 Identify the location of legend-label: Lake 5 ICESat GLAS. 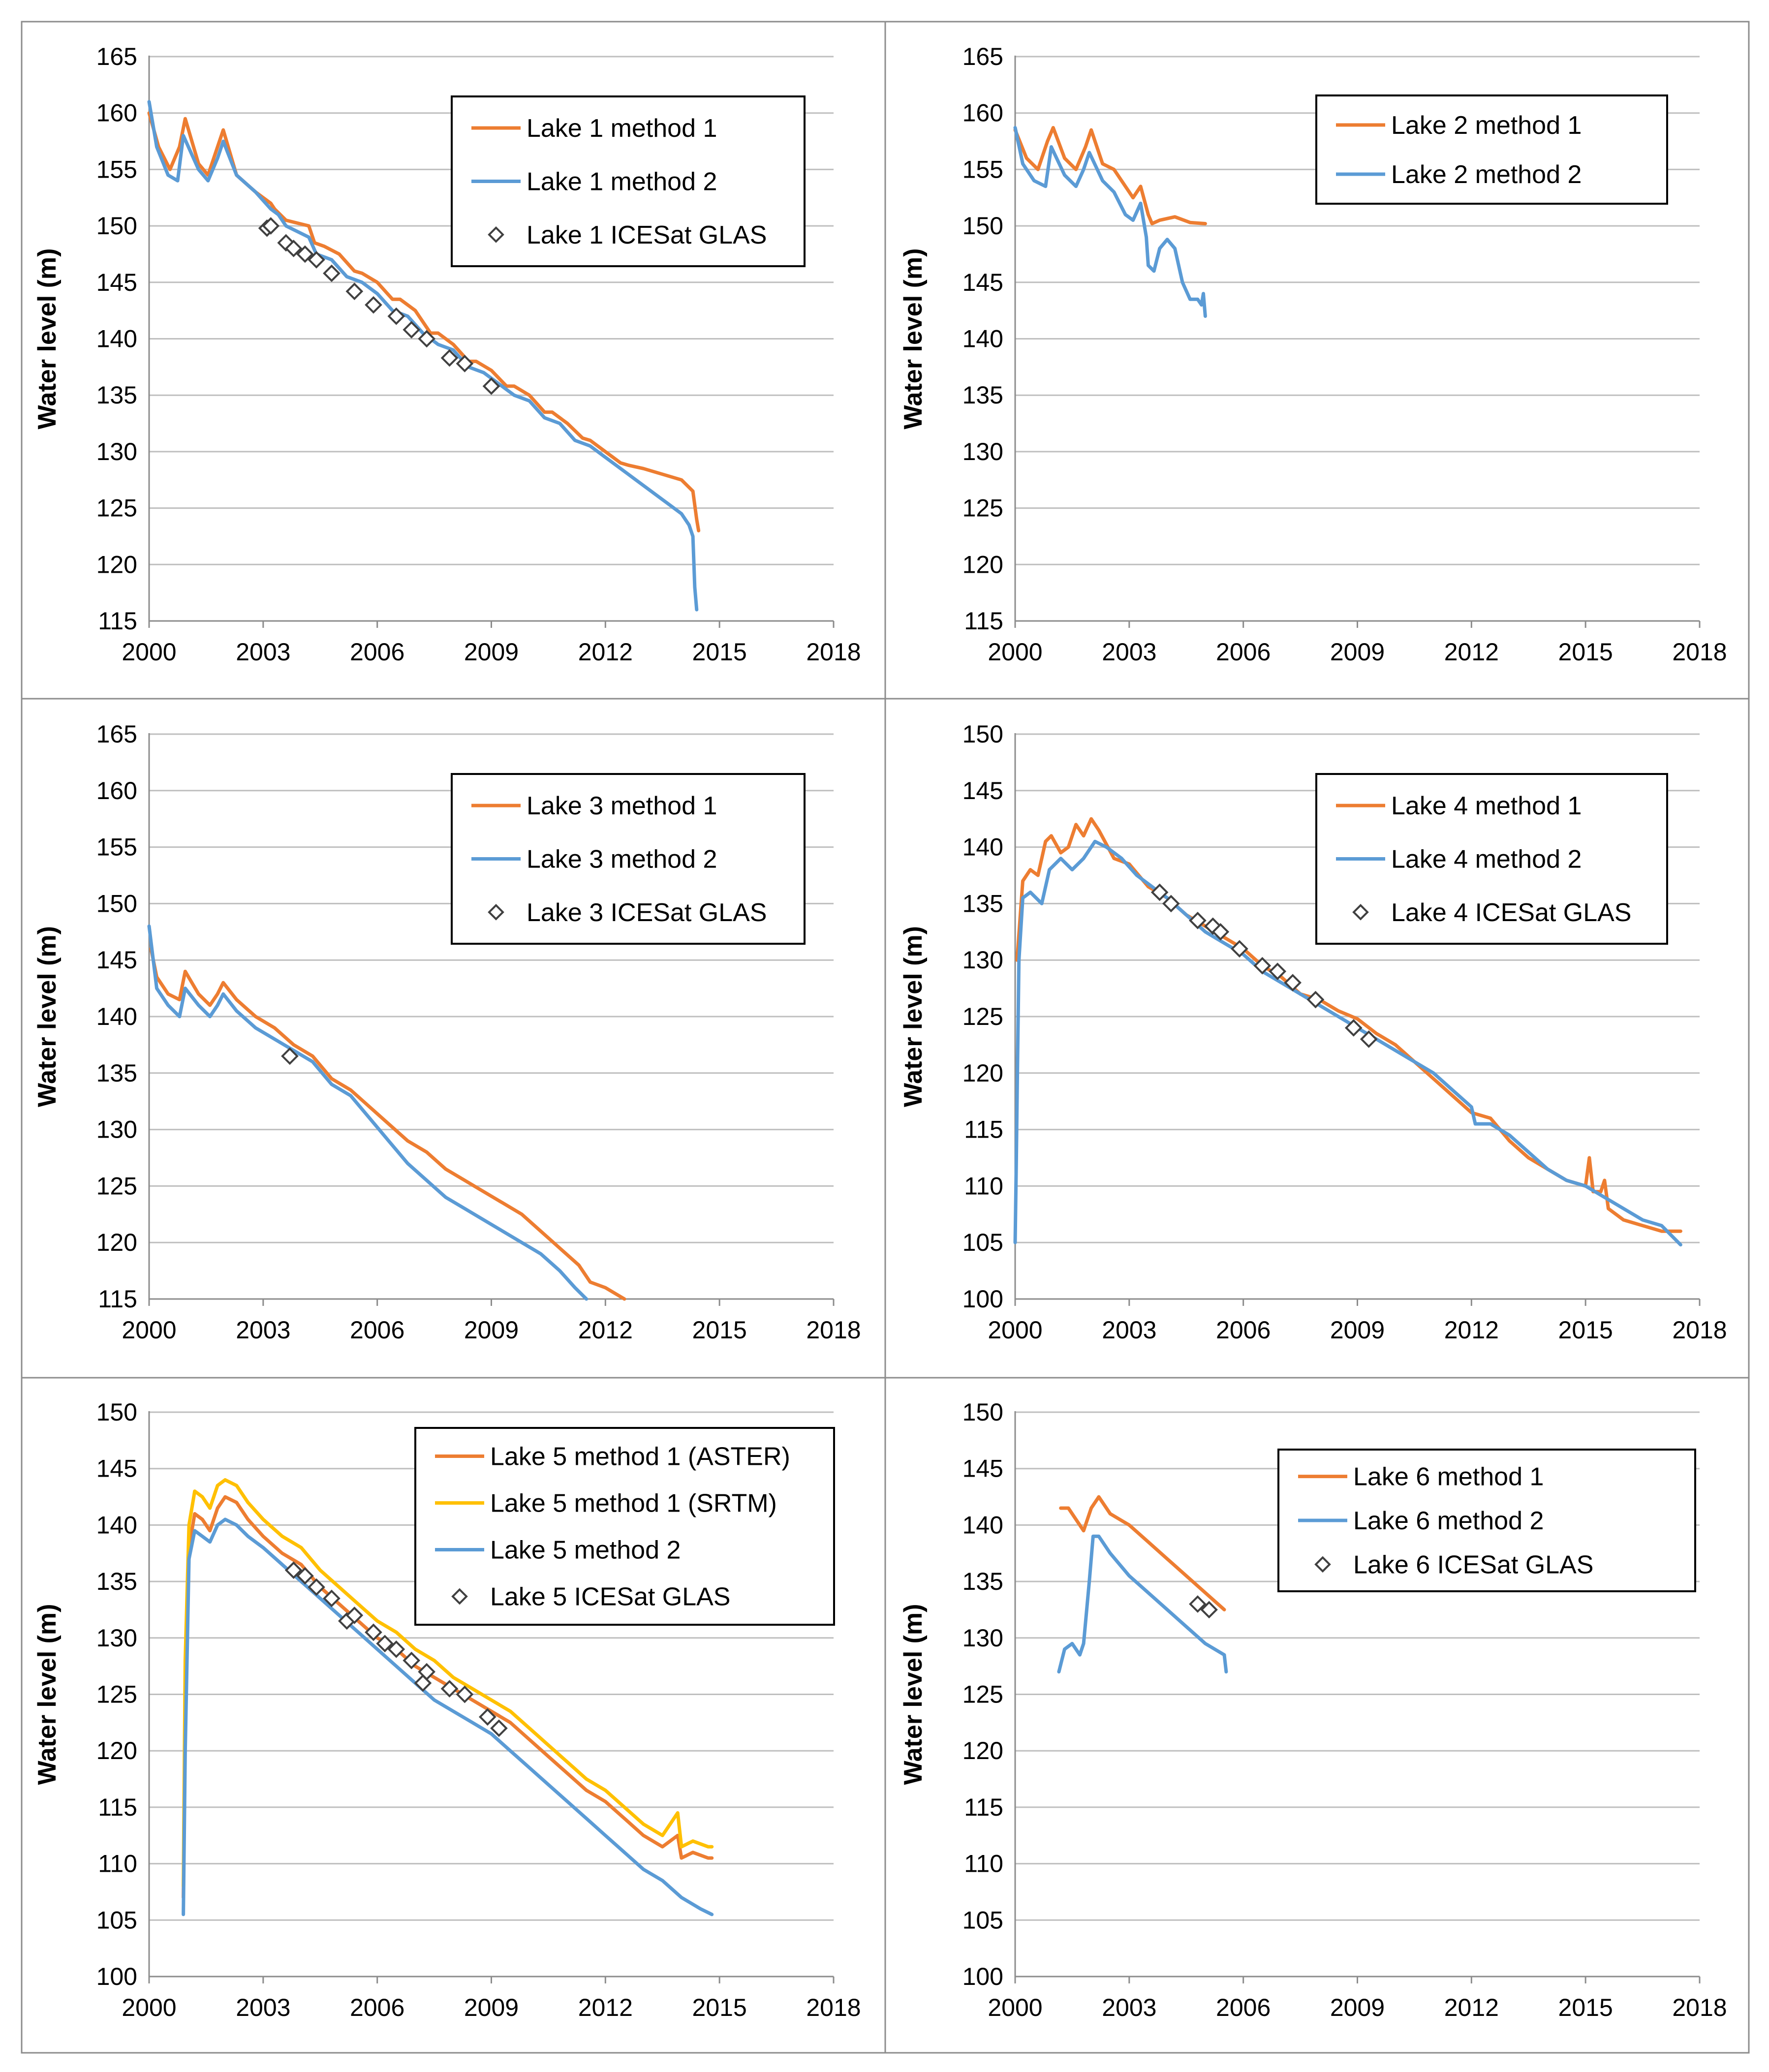
(610, 1597).